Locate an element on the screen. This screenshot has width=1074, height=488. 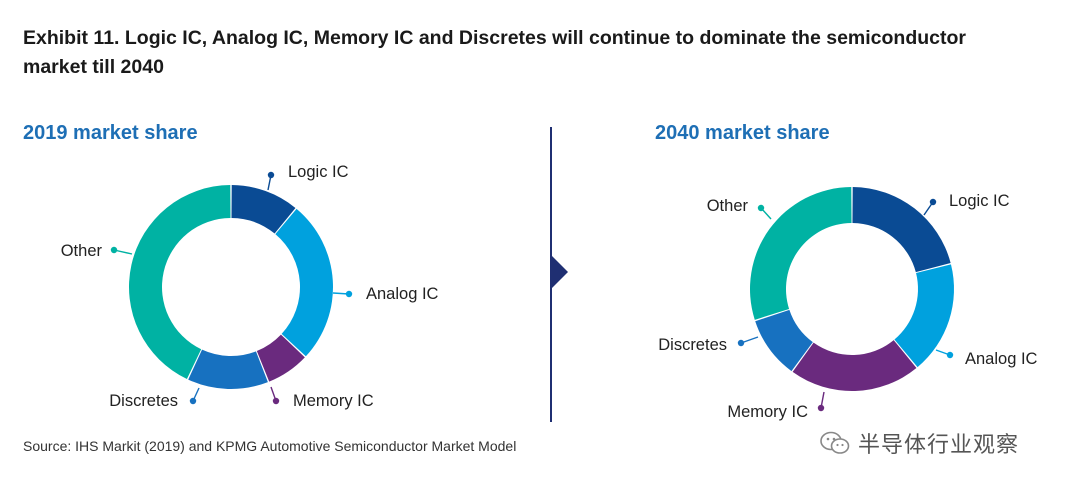
chart-2040-title: 2040 market share is located at coordinates (742, 133).